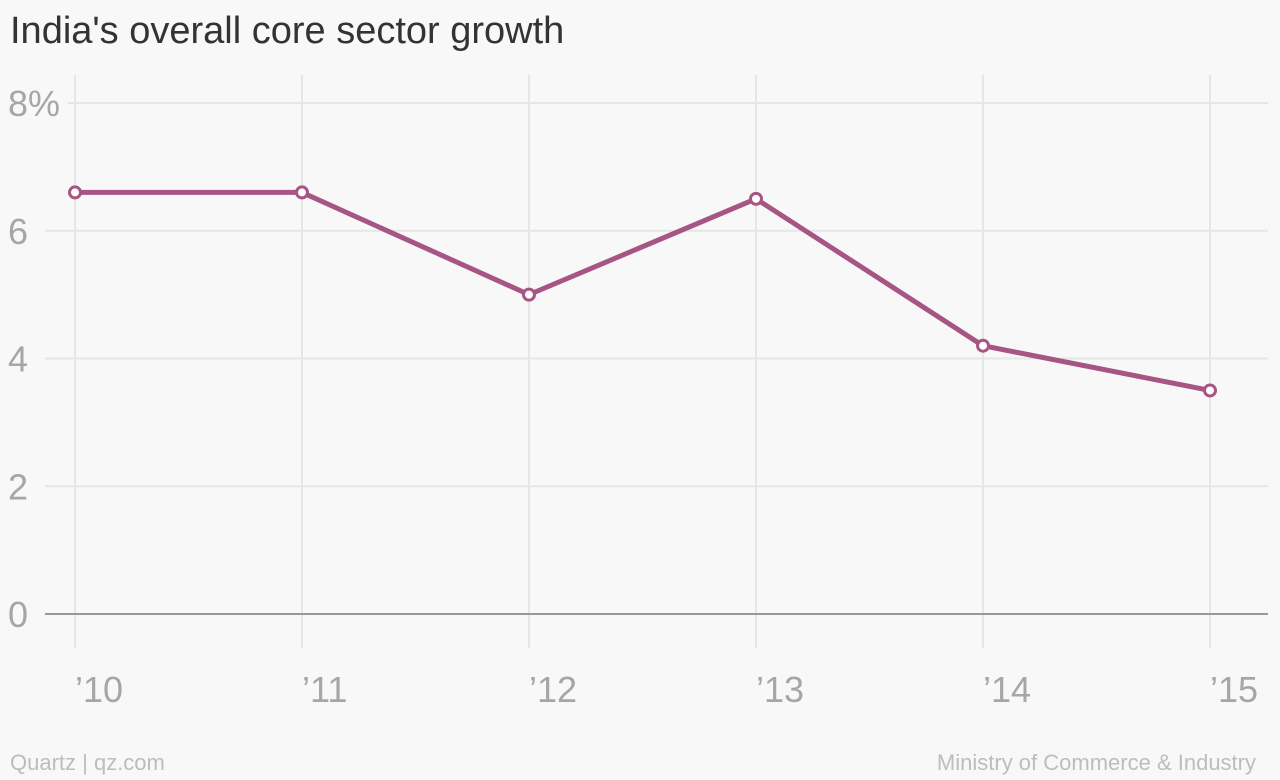  Describe the element at coordinates (287, 31) in the screenshot. I see `chart-title: India's overall core sector growth` at that location.